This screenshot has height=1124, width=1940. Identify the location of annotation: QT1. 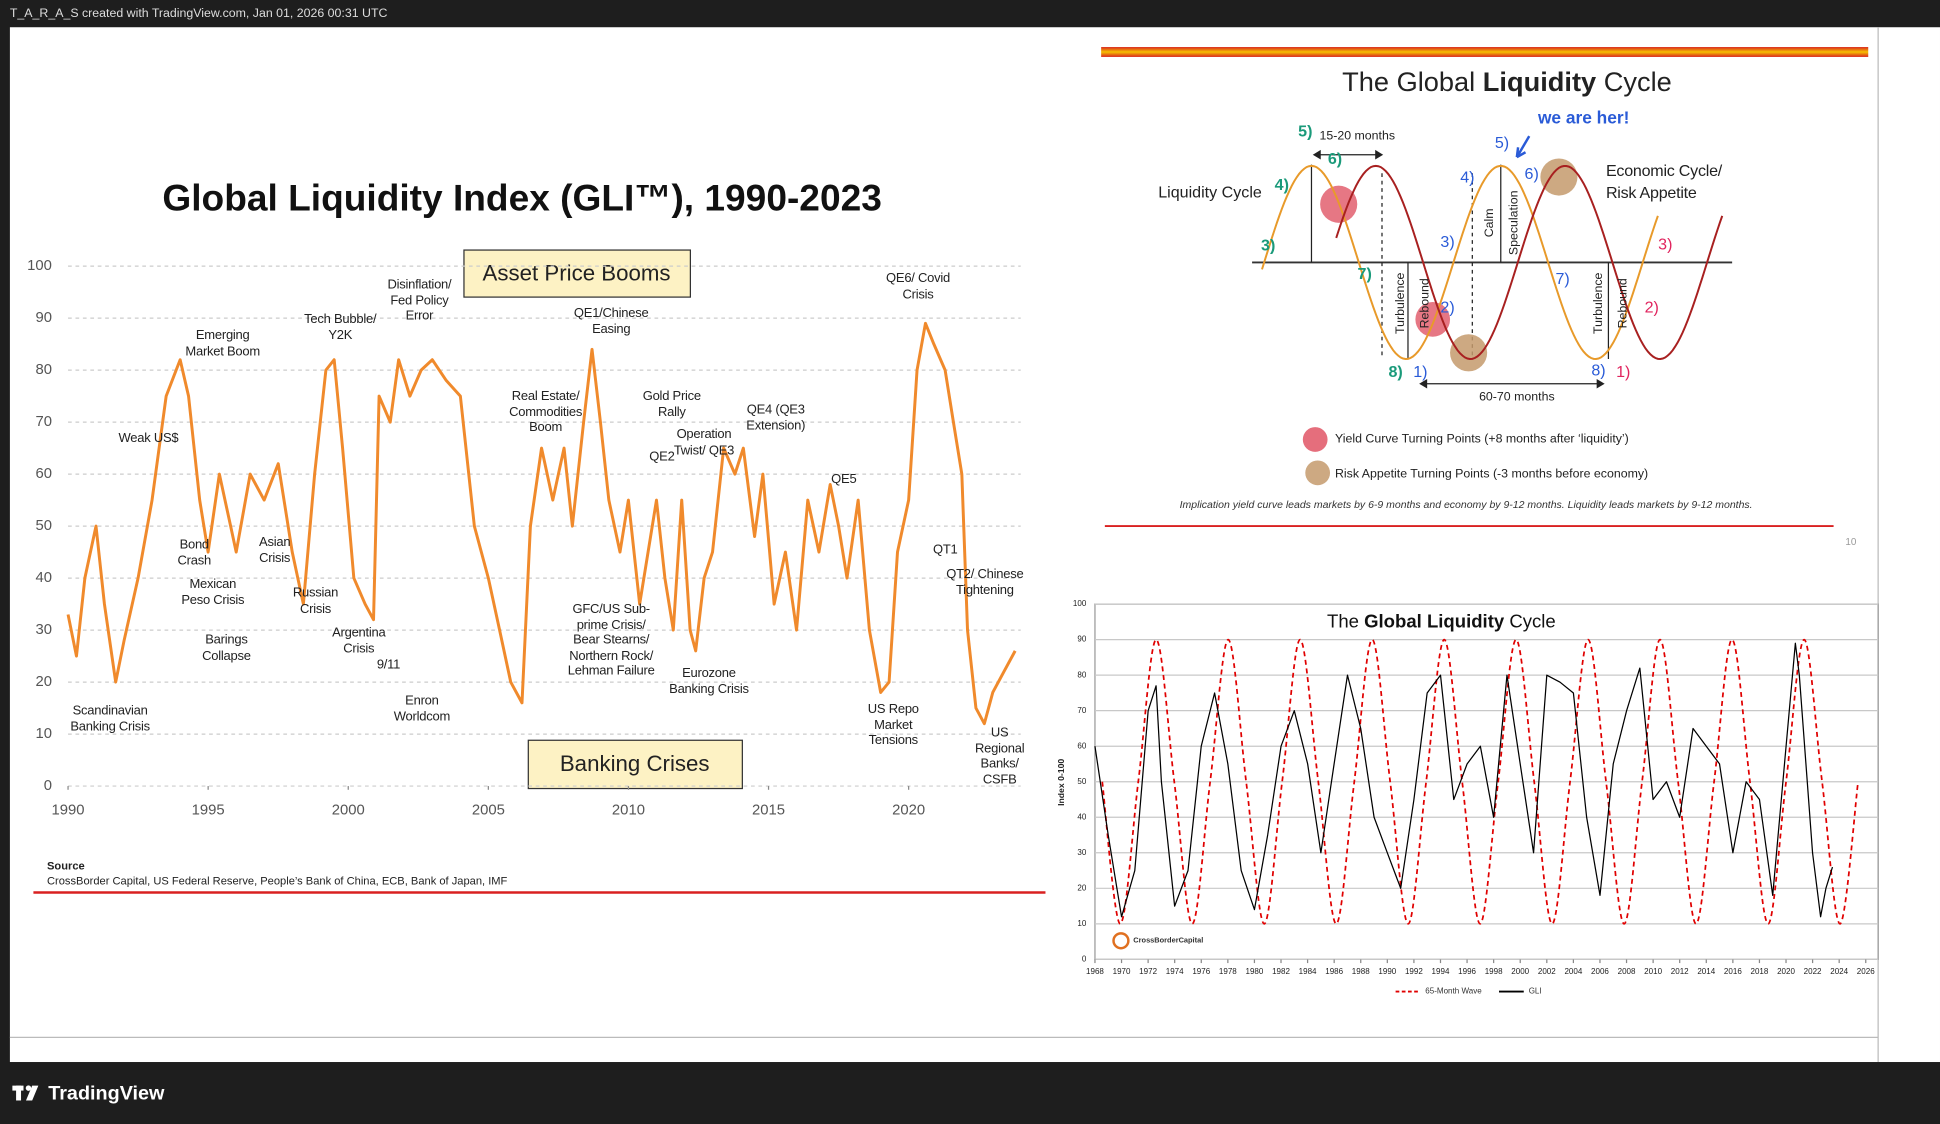
(945, 550).